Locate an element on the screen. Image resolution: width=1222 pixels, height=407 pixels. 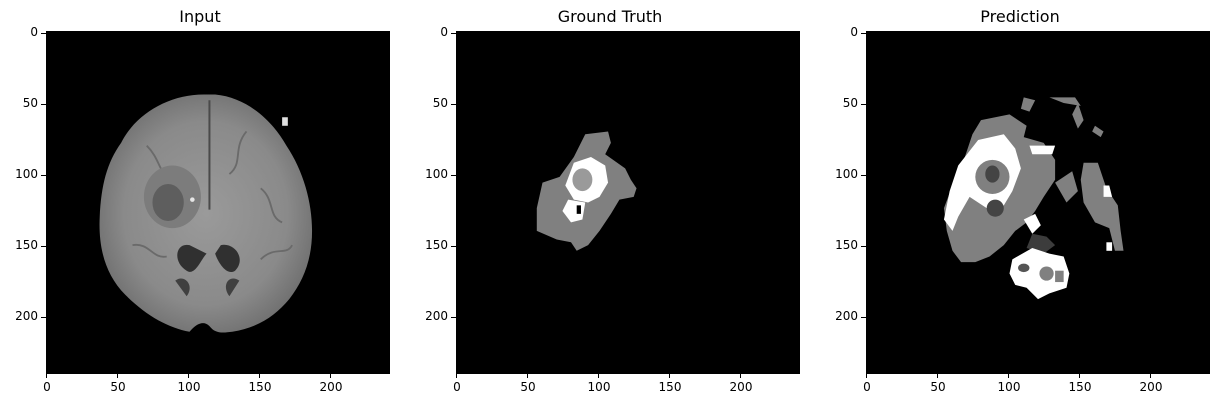
panel-title: Ground Truth is located at coordinates (610, 16).